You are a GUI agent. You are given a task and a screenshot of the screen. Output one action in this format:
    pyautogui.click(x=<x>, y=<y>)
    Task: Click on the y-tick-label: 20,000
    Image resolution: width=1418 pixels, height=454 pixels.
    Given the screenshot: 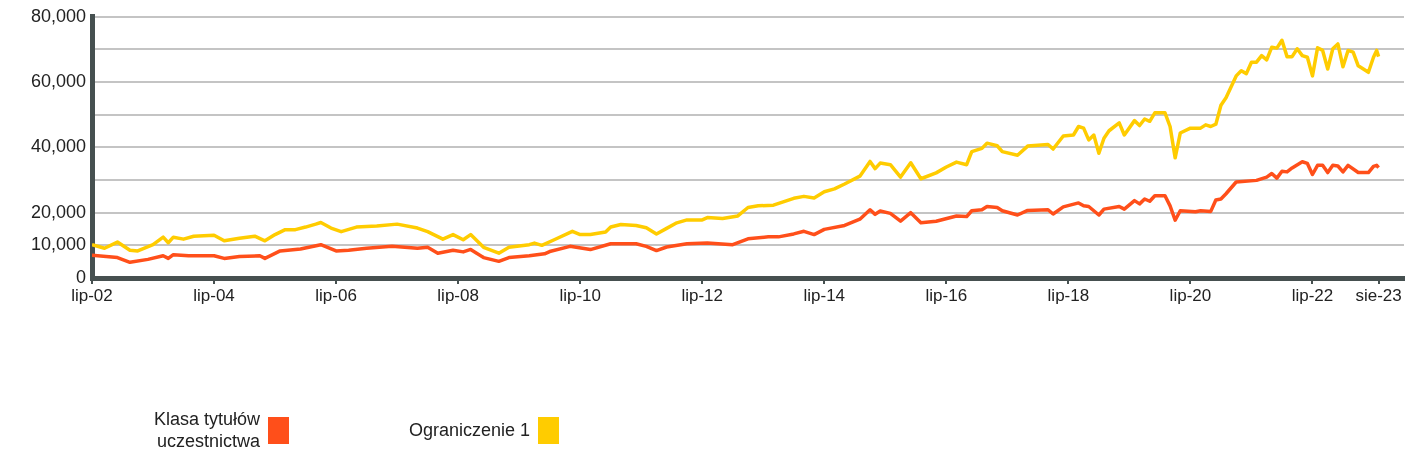 What is the action you would take?
    pyautogui.click(x=58, y=211)
    